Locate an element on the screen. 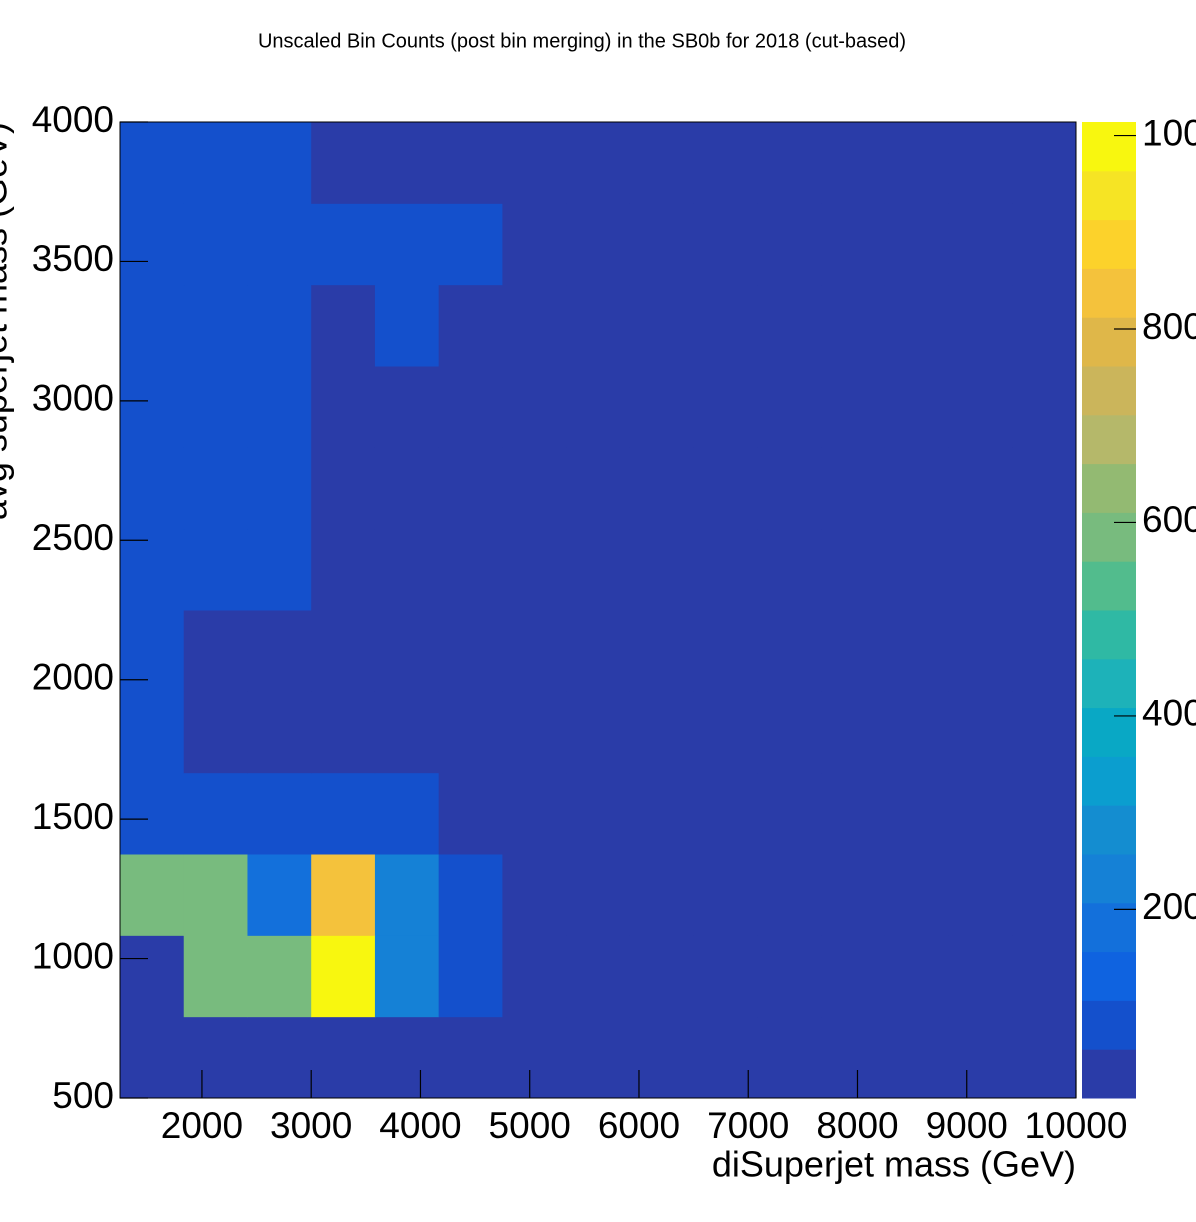 Image resolution: width=1196 pixels, height=1222 pixels. x-axis-title: diSuperjet mass (GeV) is located at coordinates (894, 1164).